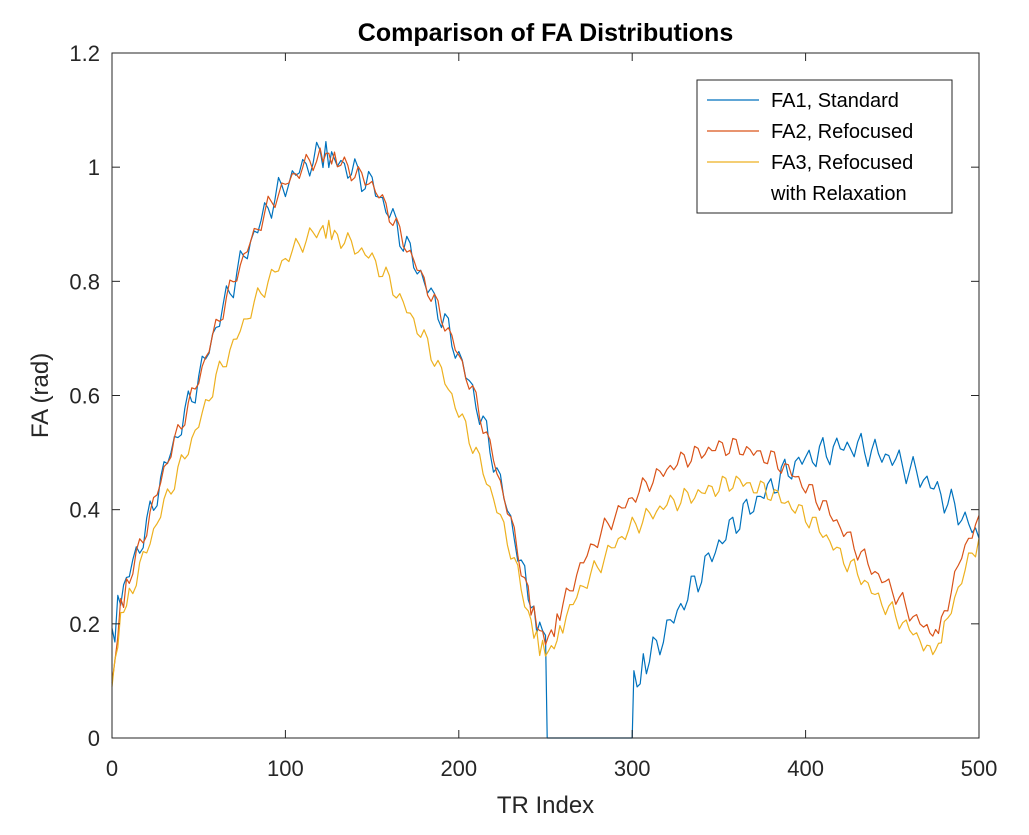 This screenshot has height=835, width=1029. I want to click on y-tick-label: 0, so click(94, 738).